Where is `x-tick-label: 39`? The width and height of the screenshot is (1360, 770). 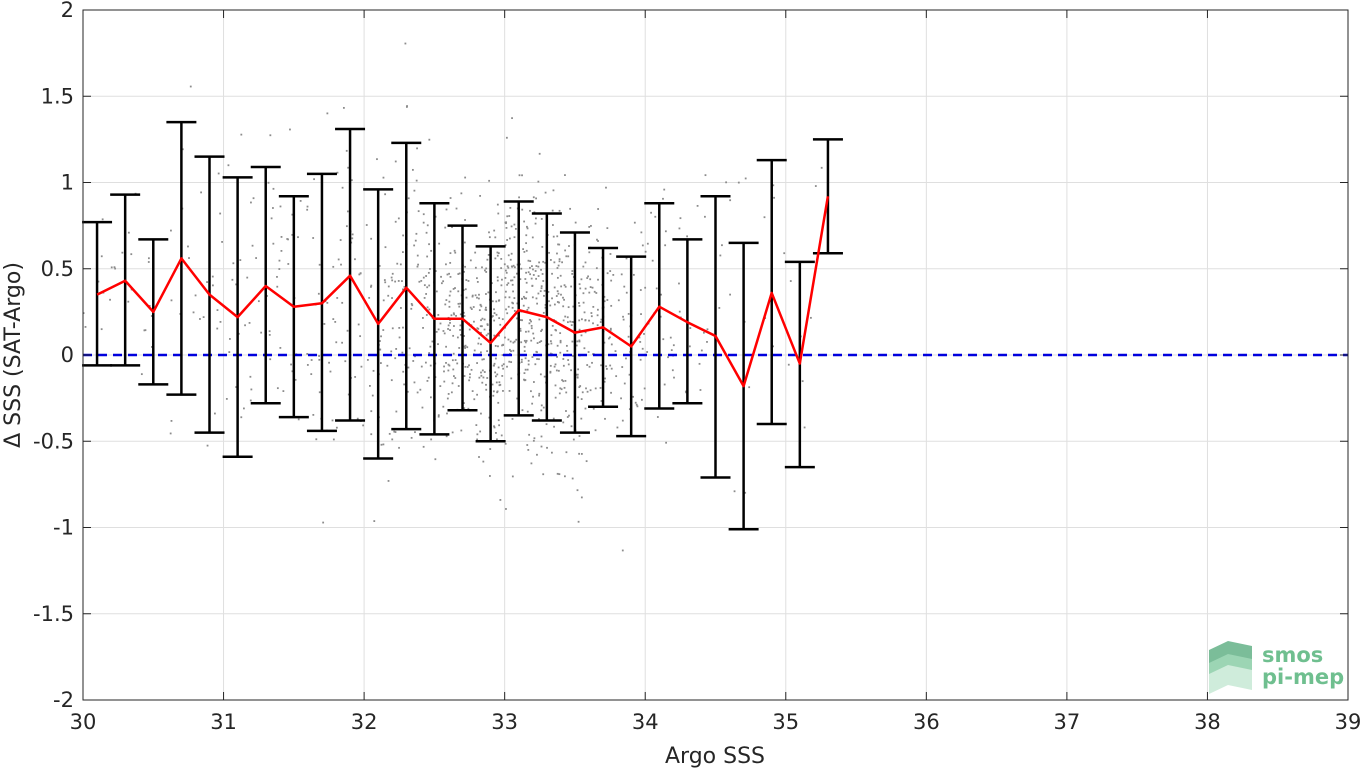 x-tick-label: 39 is located at coordinates (1347, 722).